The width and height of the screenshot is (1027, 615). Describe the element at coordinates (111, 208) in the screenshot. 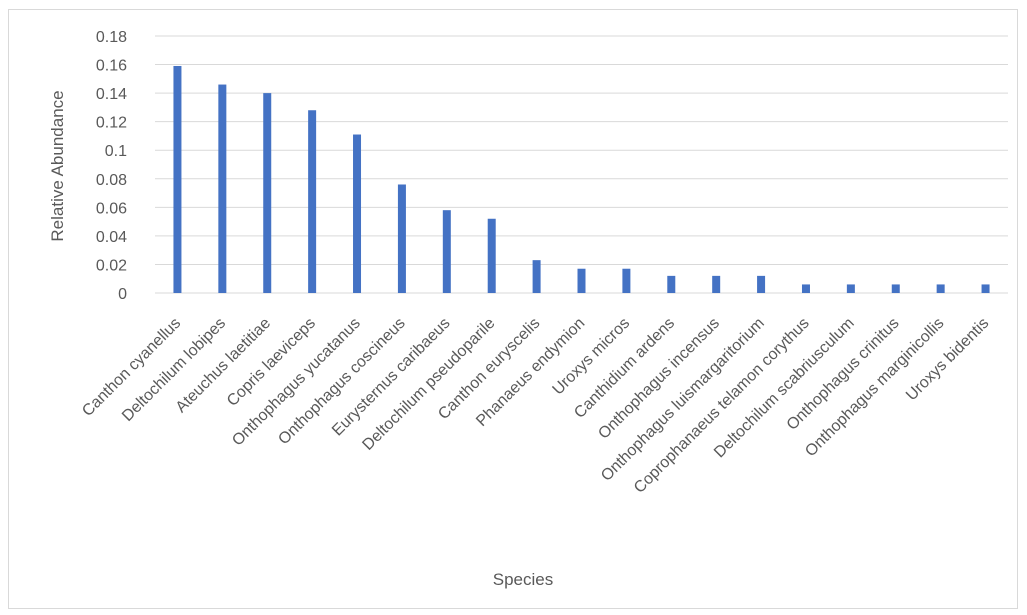

I see `y-tick-label: 0.06` at that location.